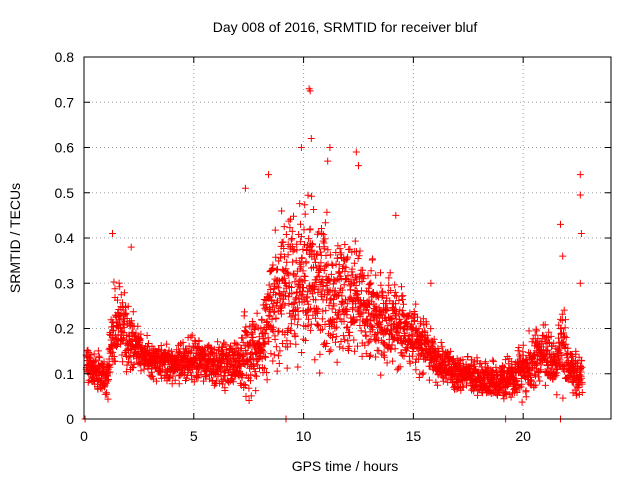 The width and height of the screenshot is (640, 480). Describe the element at coordinates (70, 419) in the screenshot. I see `y-tick-label: 0` at that location.